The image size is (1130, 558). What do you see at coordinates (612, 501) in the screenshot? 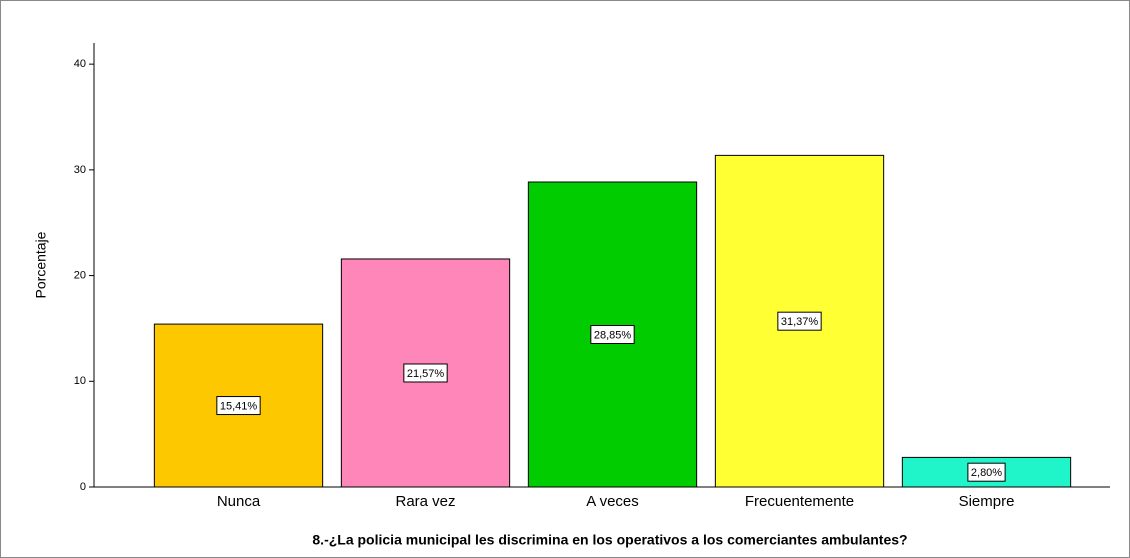
I see `x-tick-label: A veces` at bounding box center [612, 501].